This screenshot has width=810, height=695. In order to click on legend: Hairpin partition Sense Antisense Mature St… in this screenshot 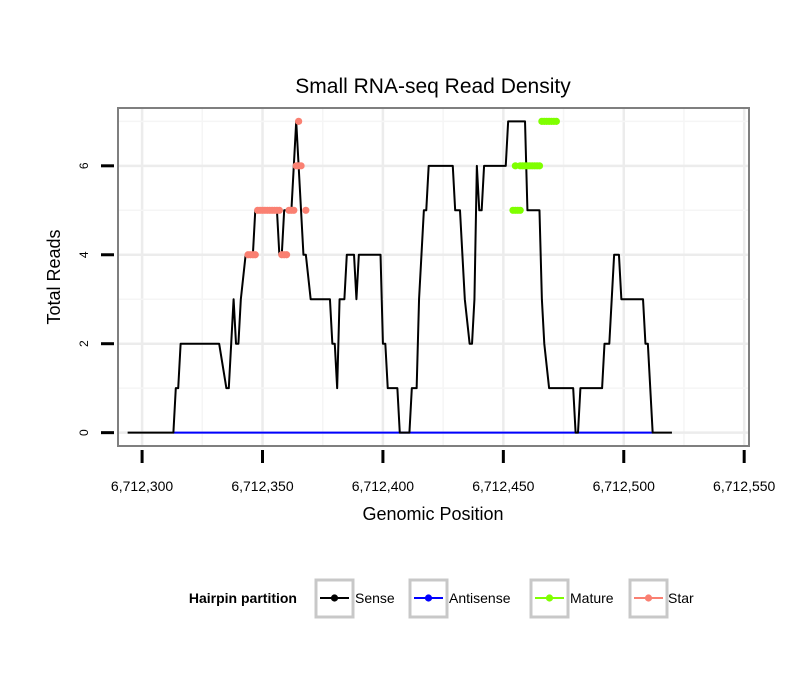, I will do `click(441, 598)`.